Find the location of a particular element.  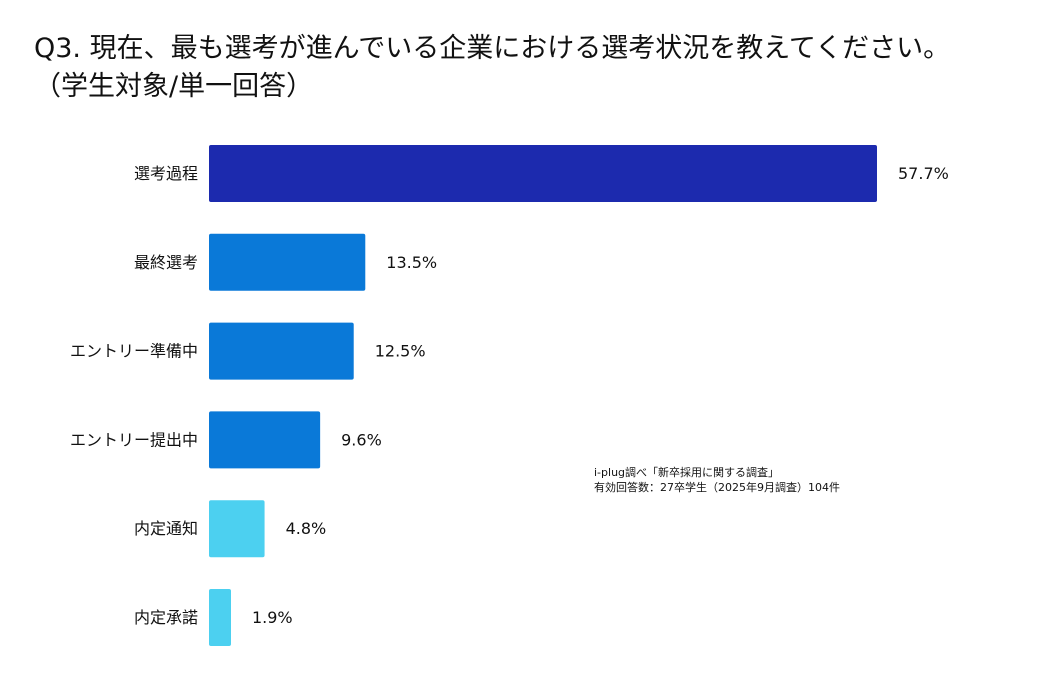

category-label: 内定通知 is located at coordinates (166, 528).